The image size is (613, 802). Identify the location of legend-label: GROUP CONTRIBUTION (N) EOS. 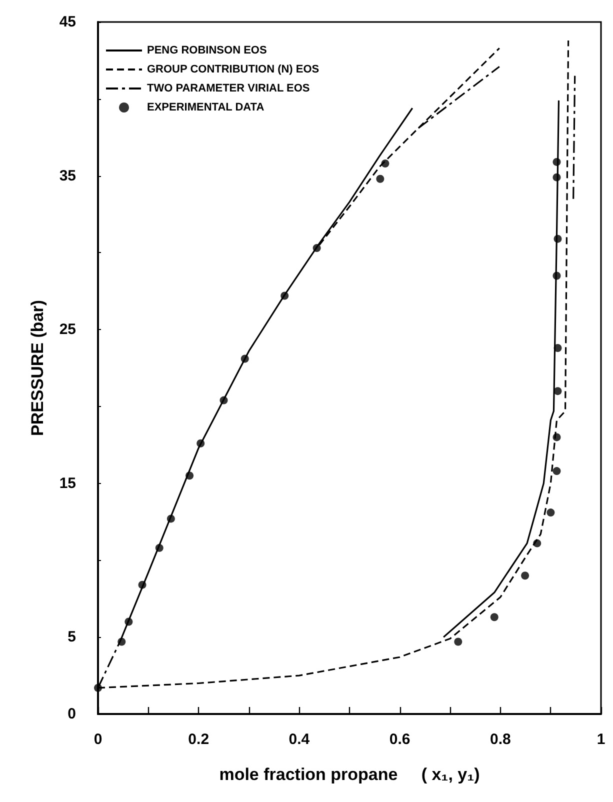
(233, 70).